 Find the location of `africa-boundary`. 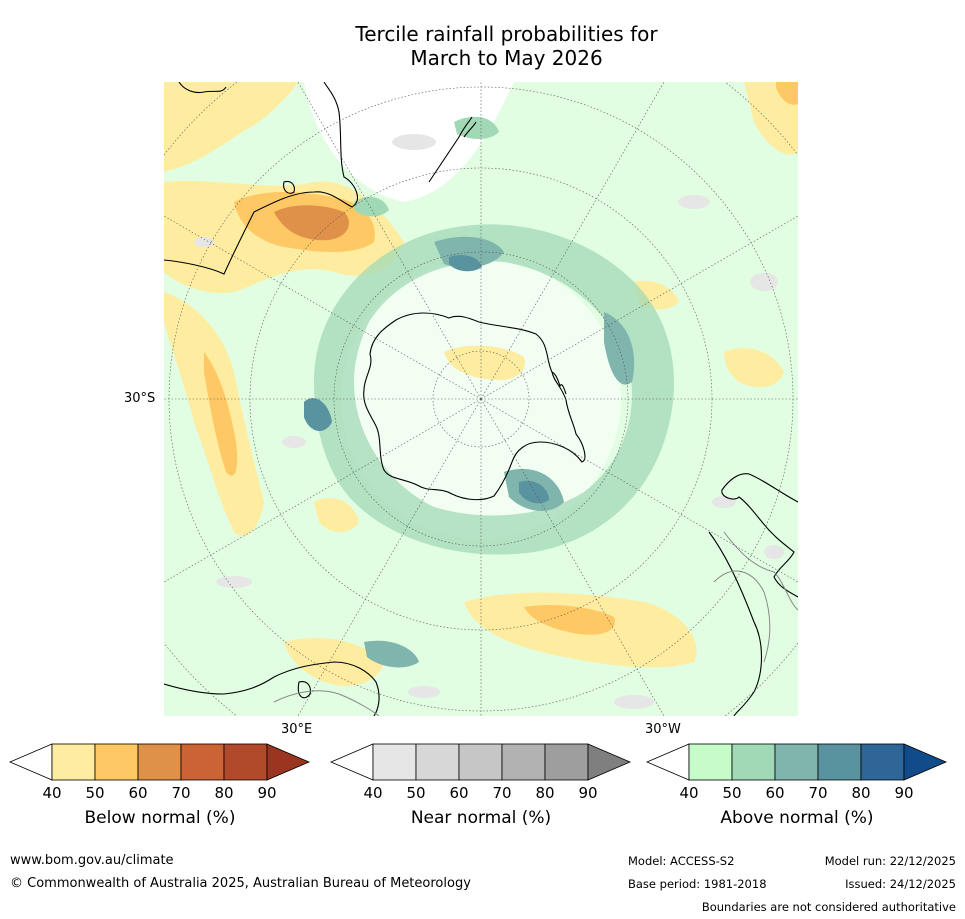

africa-boundary is located at coordinates (326, 703).